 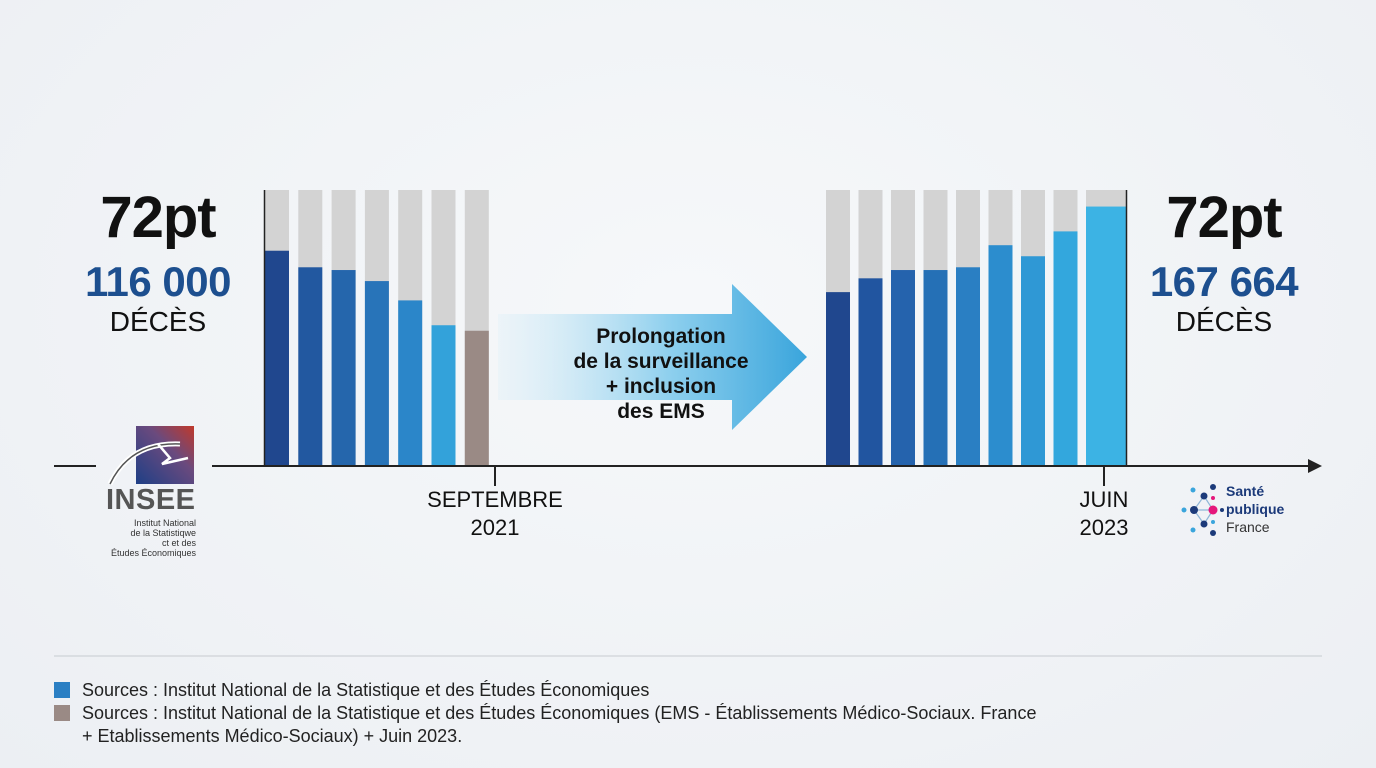 I want to click on spf-logo-line2: publique, so click(x=1255, y=509).